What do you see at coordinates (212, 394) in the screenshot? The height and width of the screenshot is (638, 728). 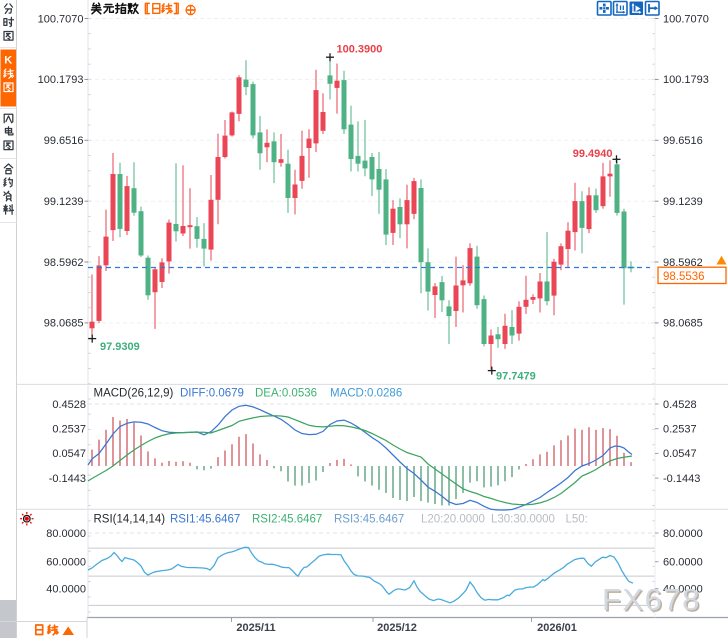 I see `svg-text: DIFF:0.0679` at bounding box center [212, 394].